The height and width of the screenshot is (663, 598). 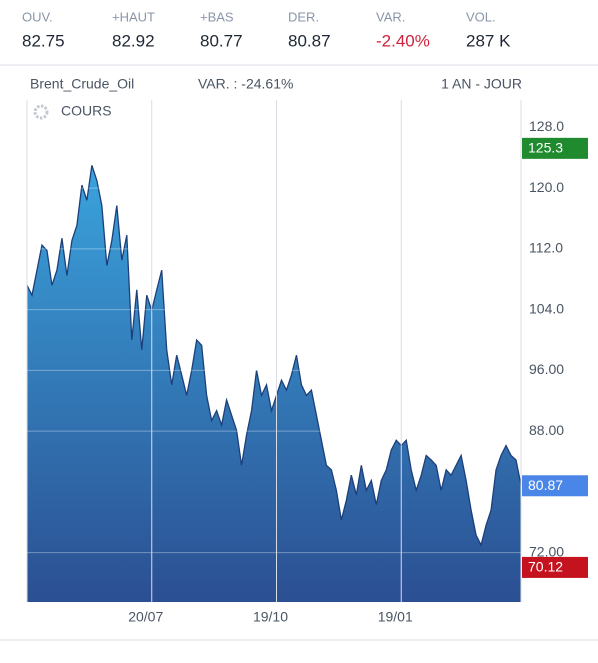 What do you see at coordinates (390, 16) in the screenshot?
I see `stat-label: VAR.` at bounding box center [390, 16].